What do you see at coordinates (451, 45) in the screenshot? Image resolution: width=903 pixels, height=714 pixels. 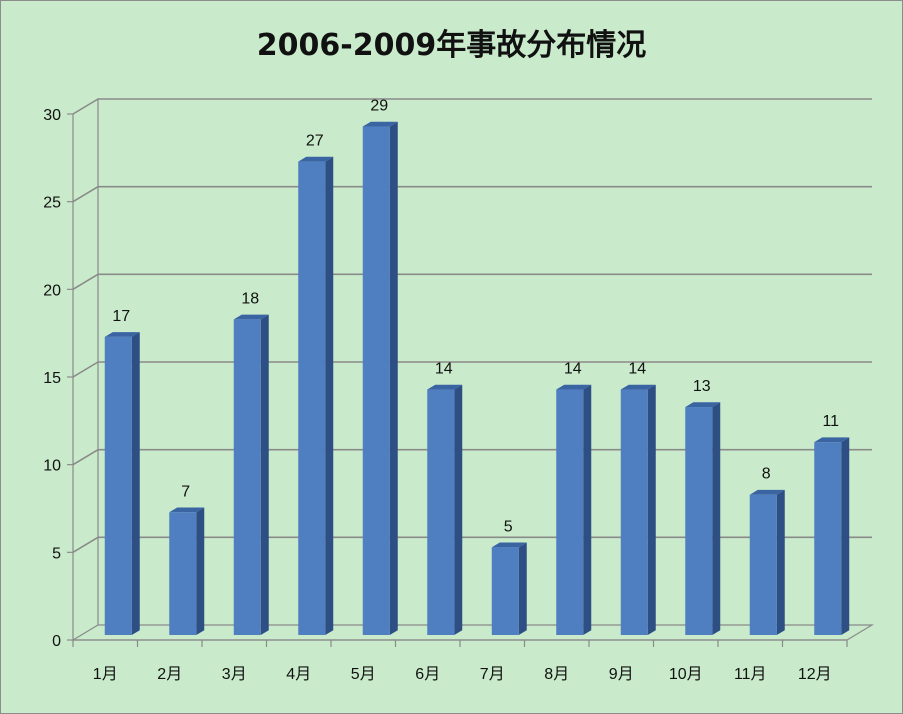 I see `chart-title: 2006-2009年事故分布情况` at bounding box center [451, 45].